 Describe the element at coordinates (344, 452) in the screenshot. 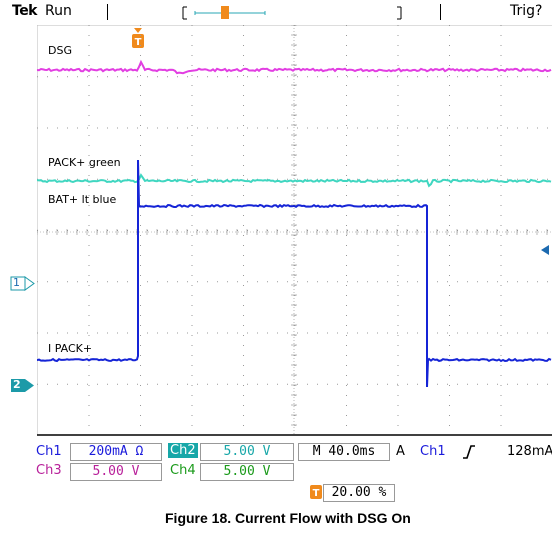

I see `timebase: M 40.0ms` at that location.